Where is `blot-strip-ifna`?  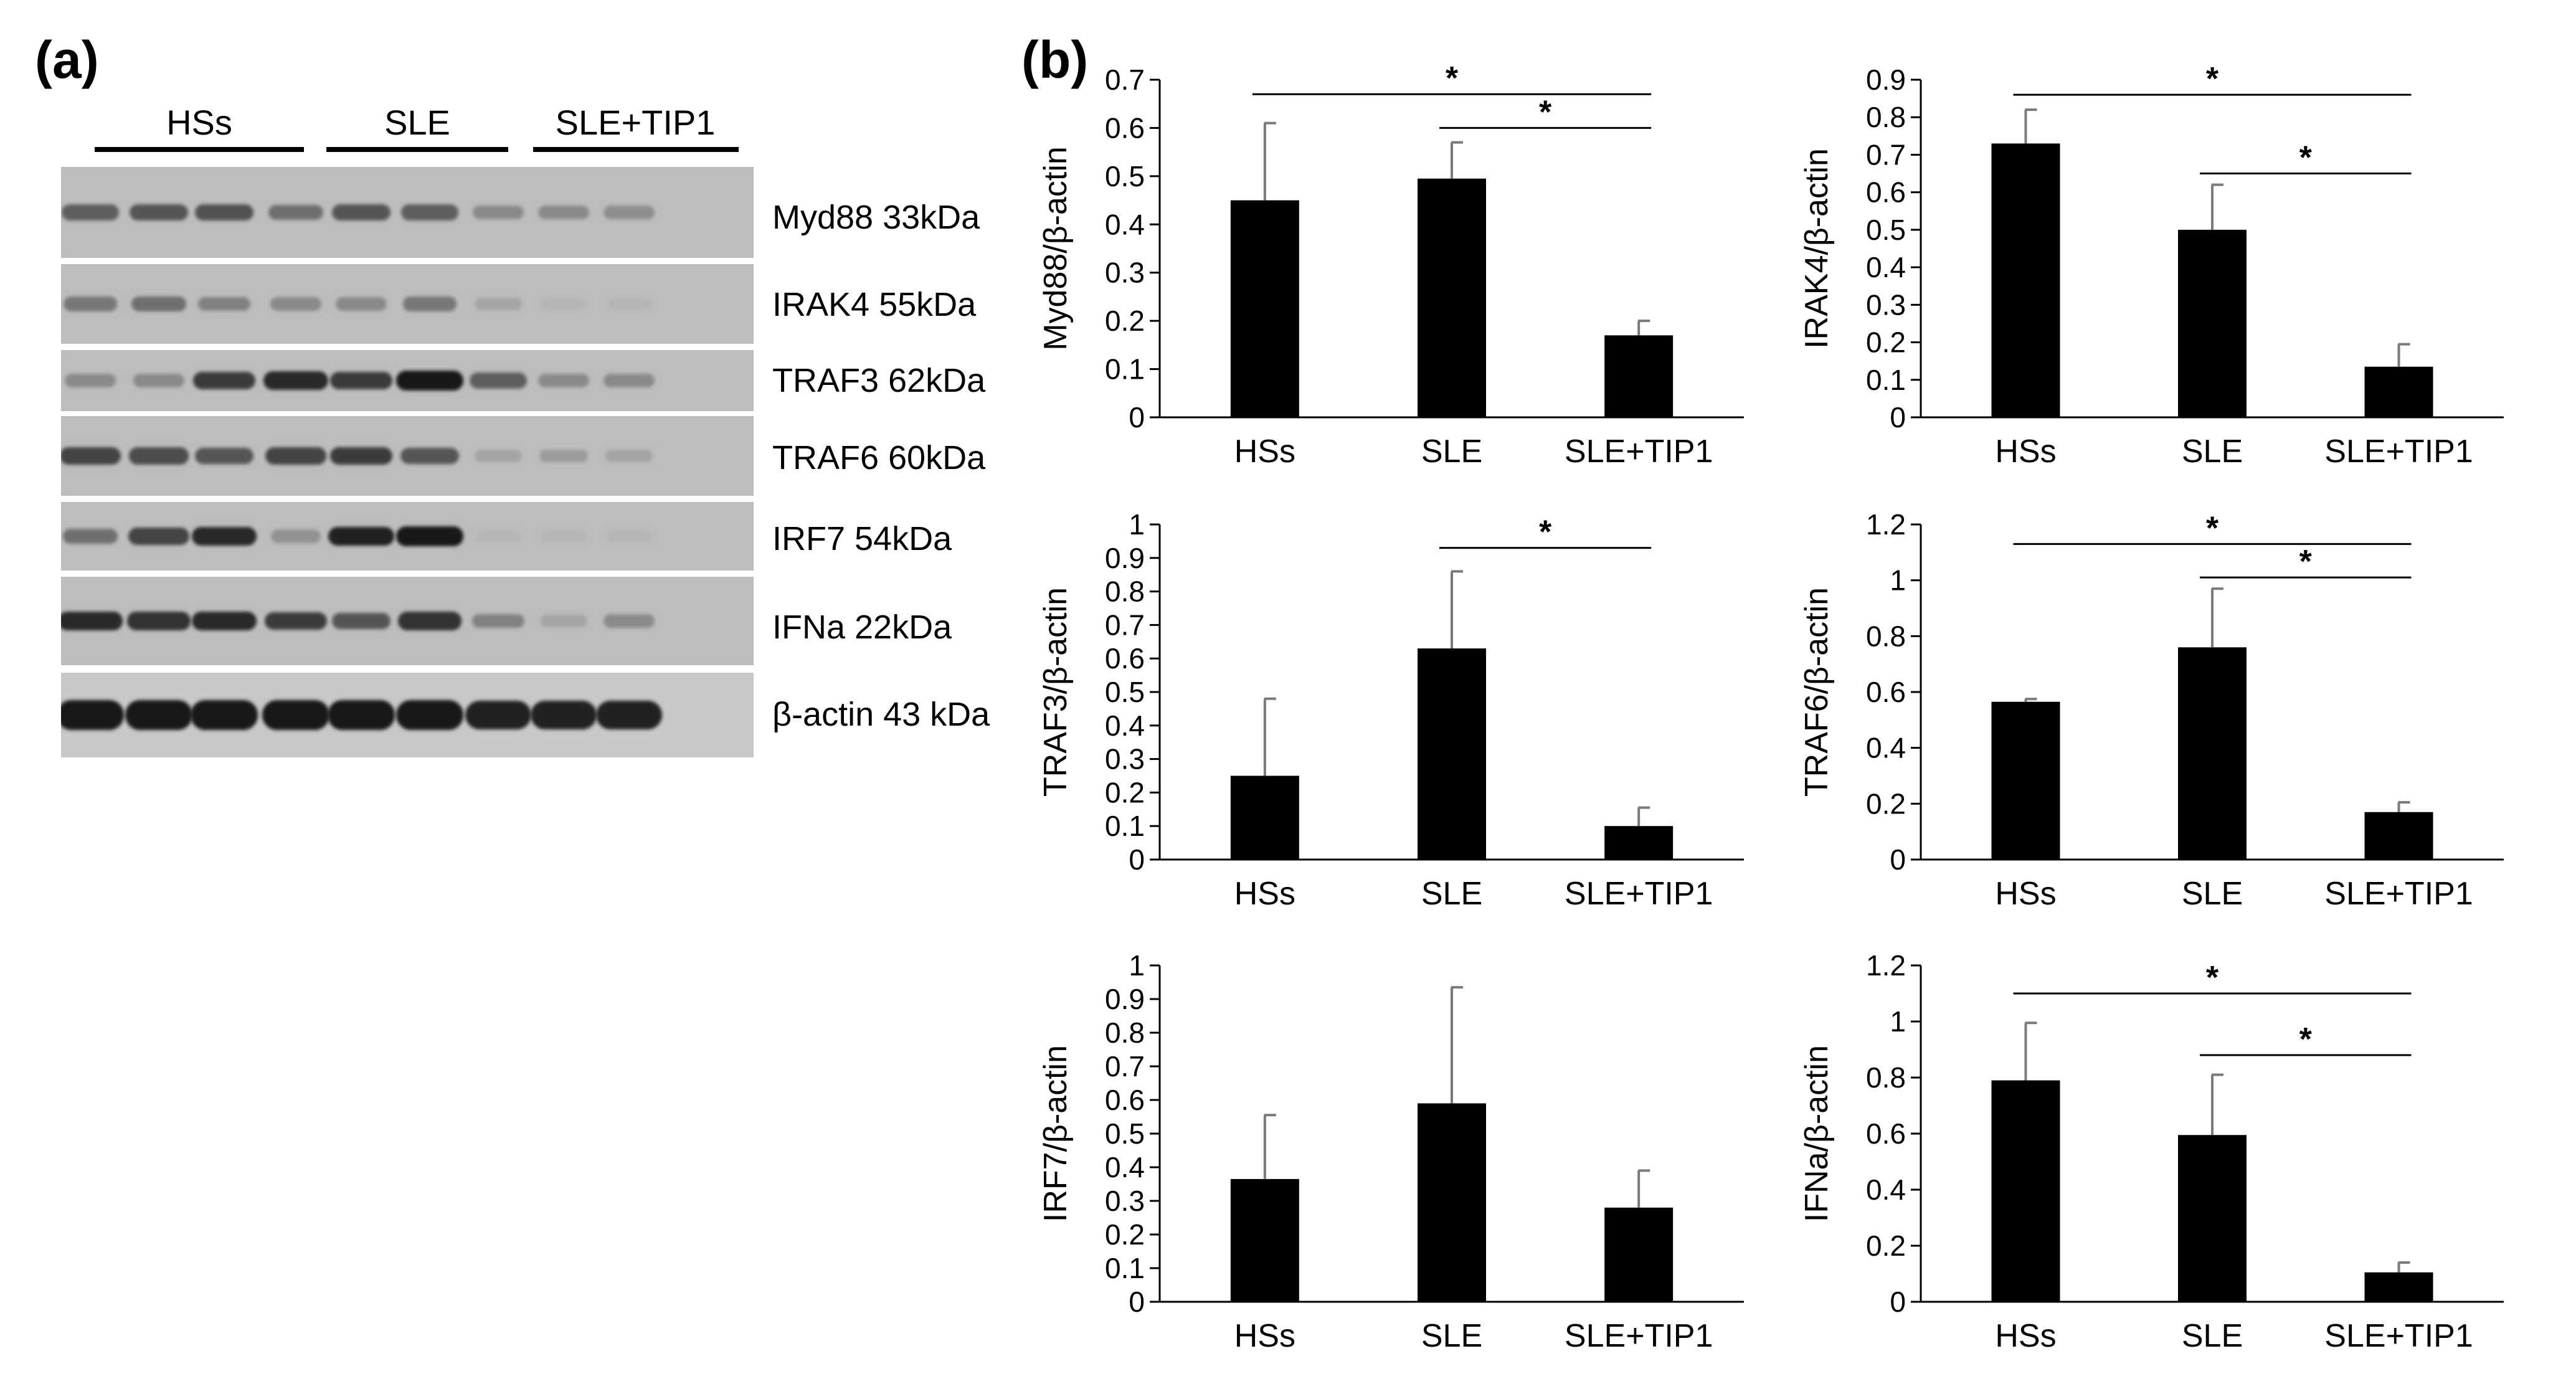
blot-strip-ifna is located at coordinates (408, 621).